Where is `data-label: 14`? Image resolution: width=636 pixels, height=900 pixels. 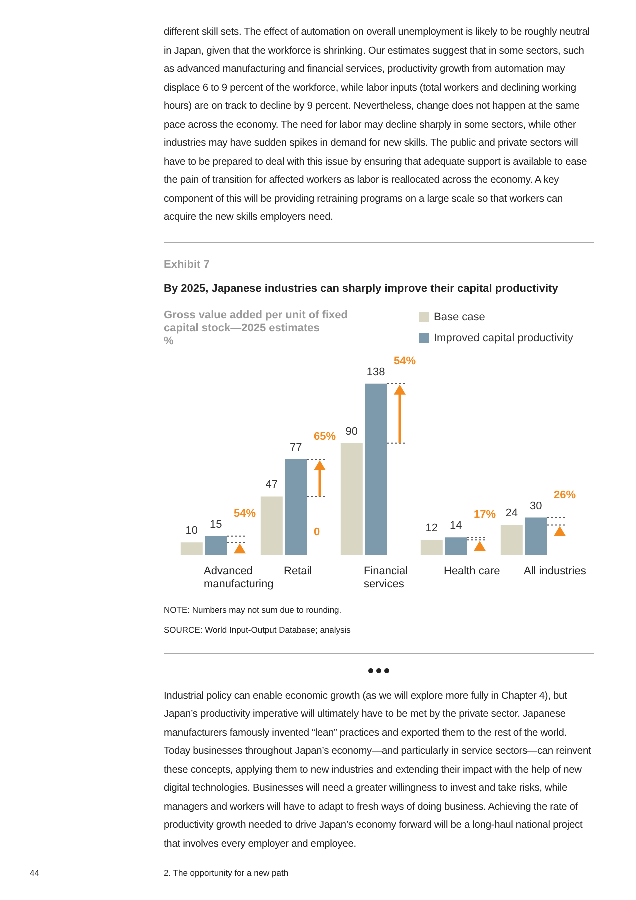 data-label: 14 is located at coordinates (456, 526).